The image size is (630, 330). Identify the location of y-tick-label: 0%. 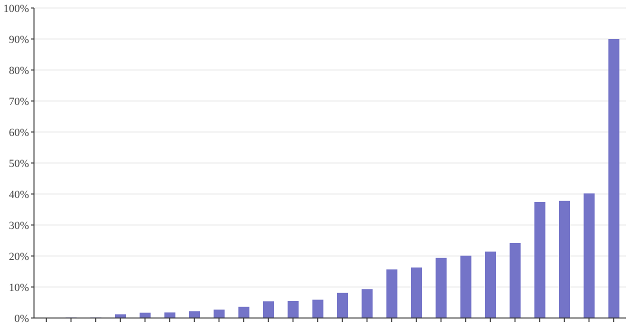
(21, 318).